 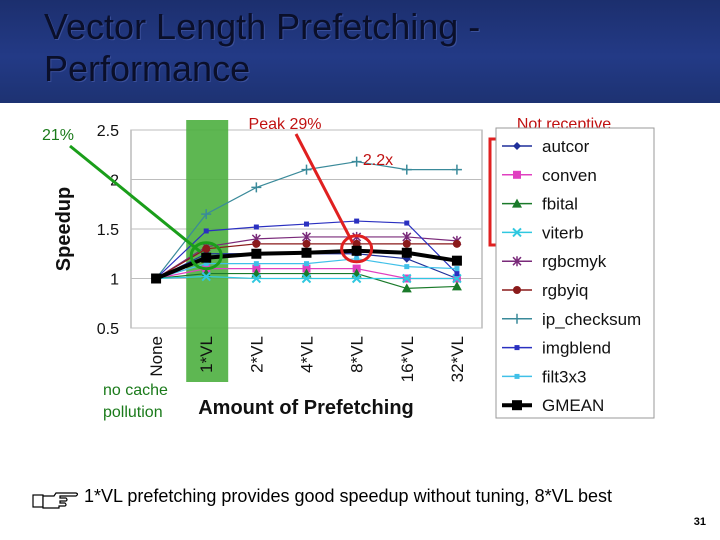 I want to click on slide-title: Vector Length Prefetching - Performance, so click(x=262, y=47).